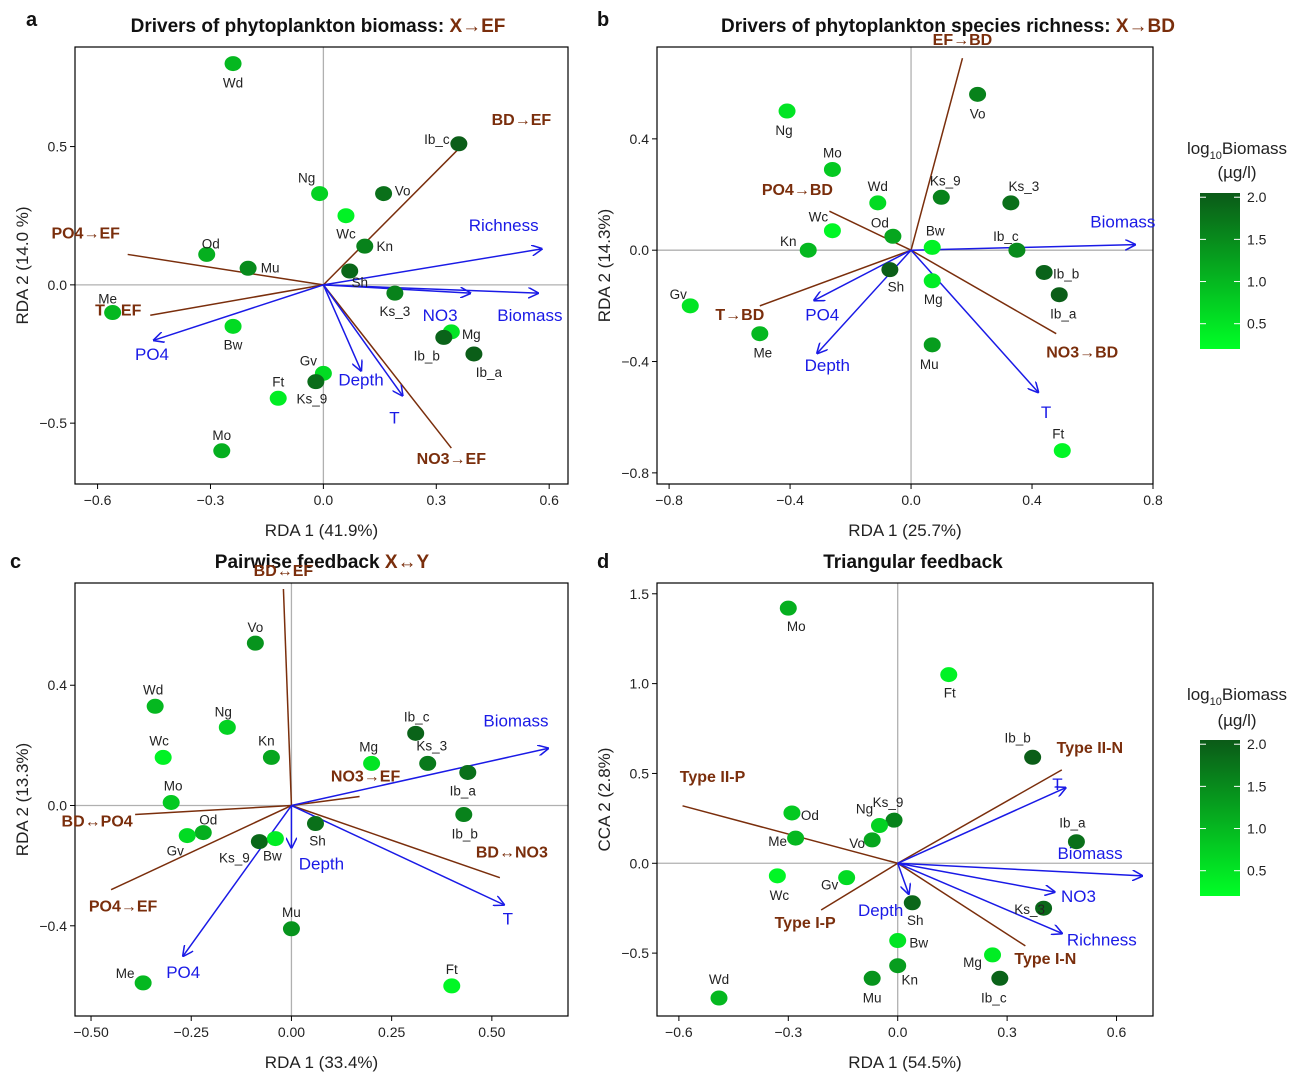 The width and height of the screenshot is (1300, 1079). What do you see at coordinates (604, 265) in the screenshot?
I see `y-axis-title: RDA 2 (14.3%)` at bounding box center [604, 265].